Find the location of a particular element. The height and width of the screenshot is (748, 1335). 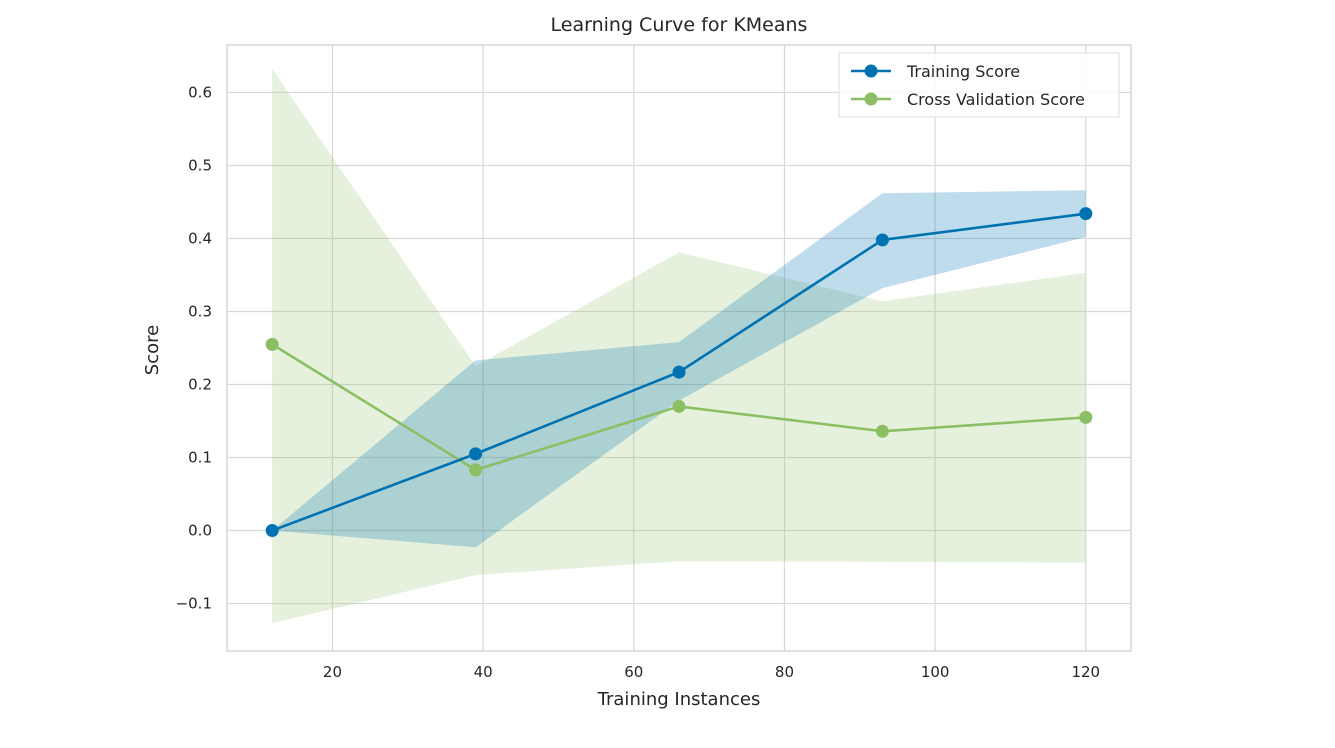

chart-title: Learning Curve for KMeans is located at coordinates (679, 25).